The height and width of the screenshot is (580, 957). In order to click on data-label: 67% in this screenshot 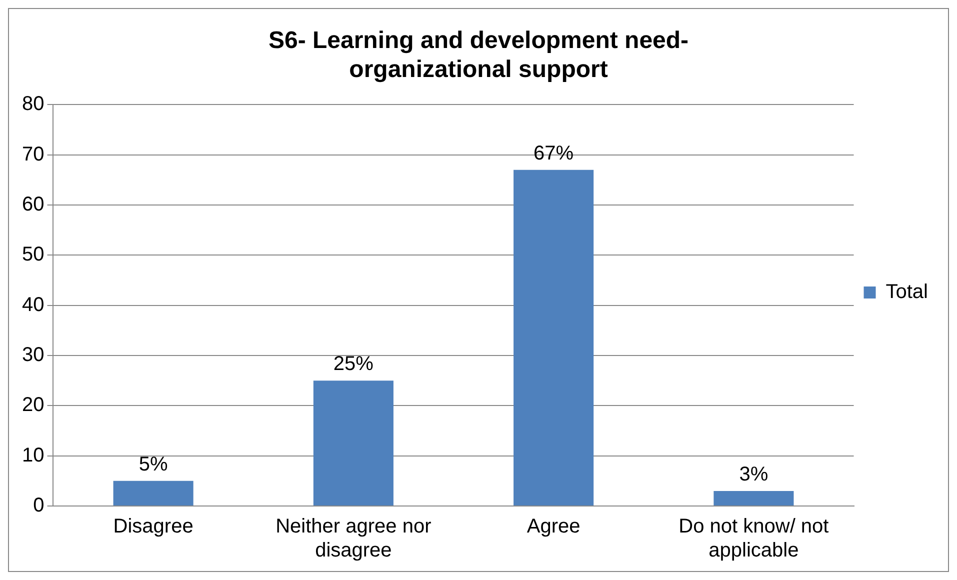, I will do `click(554, 153)`.